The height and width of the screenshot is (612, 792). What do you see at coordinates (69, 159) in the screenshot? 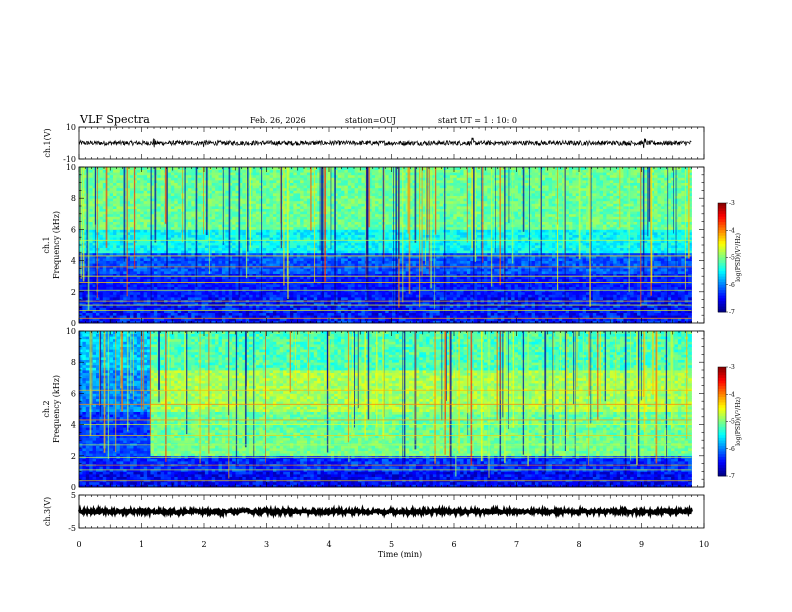
I see `y-tick-label: -10` at bounding box center [69, 159].